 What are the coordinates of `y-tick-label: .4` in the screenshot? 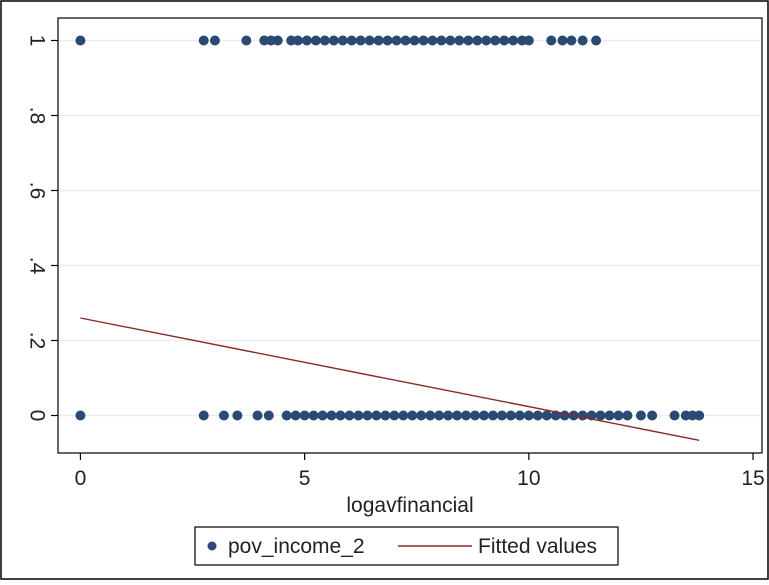 It's located at (37, 266).